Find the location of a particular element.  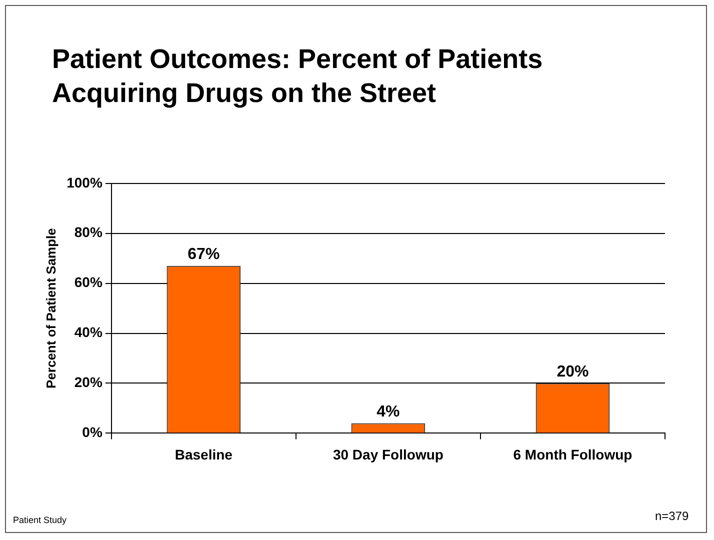

y-axis-title: Percent of Patient Sample is located at coordinates (50, 308).